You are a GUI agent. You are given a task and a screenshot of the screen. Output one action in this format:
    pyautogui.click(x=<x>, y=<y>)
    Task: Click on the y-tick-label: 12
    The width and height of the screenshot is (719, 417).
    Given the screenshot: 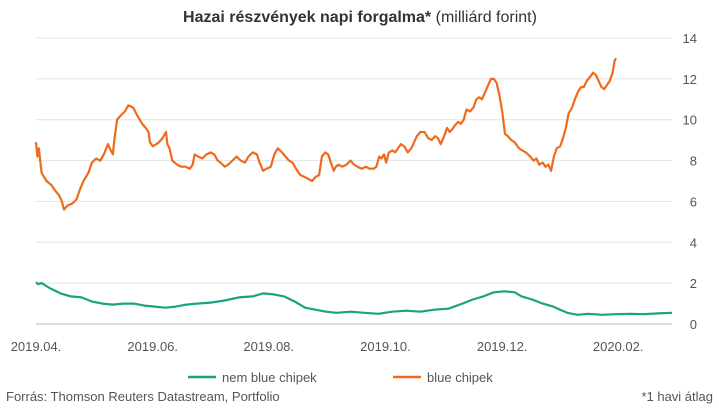 What is the action you would take?
    pyautogui.click(x=690, y=79)
    